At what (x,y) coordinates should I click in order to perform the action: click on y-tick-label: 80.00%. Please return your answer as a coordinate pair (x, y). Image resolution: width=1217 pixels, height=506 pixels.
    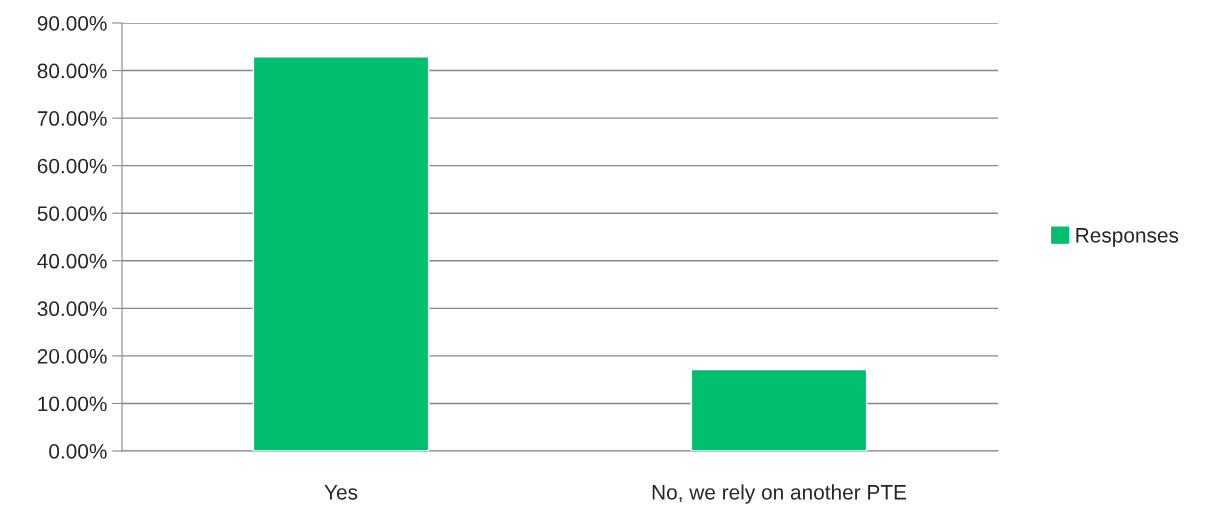
    Looking at the image, I should click on (72, 71).